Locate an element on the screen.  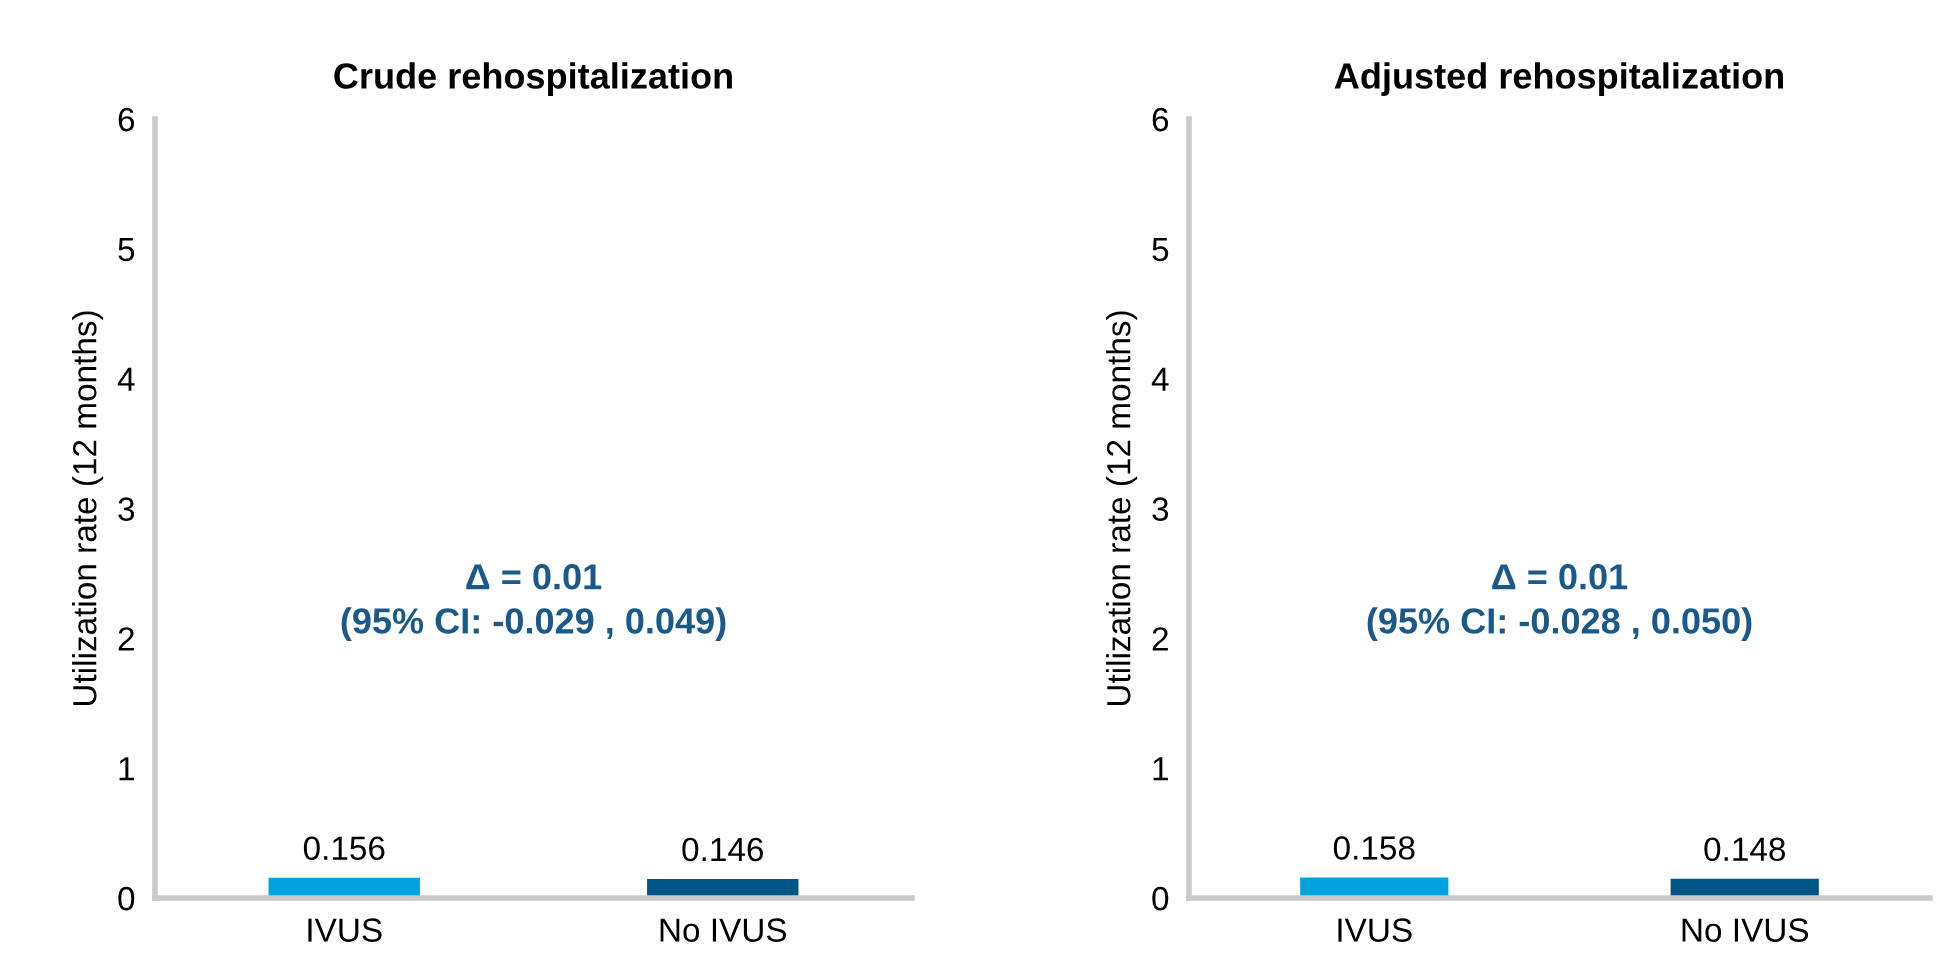
data-label: 0.146 is located at coordinates (722, 849).